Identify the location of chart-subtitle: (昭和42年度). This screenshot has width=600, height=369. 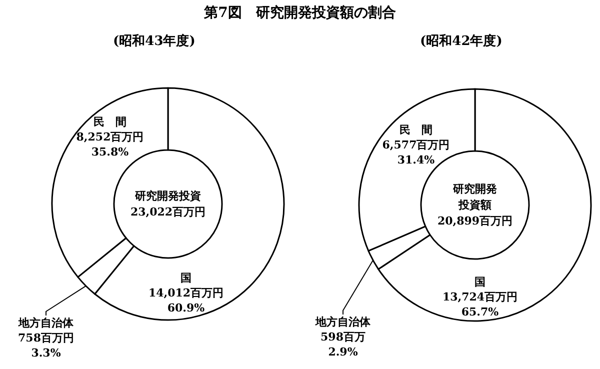
(461, 41).